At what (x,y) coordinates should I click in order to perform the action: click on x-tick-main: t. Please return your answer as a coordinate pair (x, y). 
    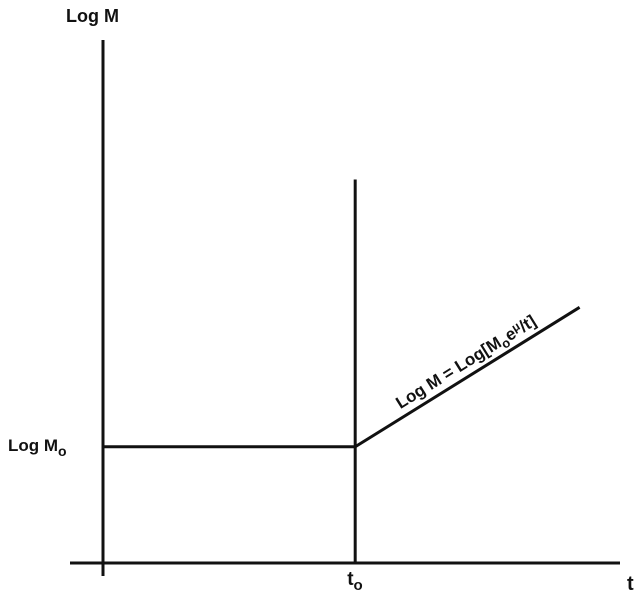
    Looking at the image, I should click on (350, 579).